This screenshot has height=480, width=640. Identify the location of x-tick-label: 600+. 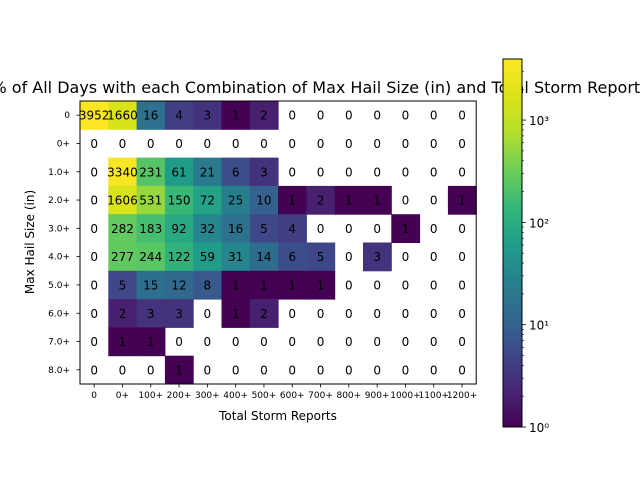
(292, 396).